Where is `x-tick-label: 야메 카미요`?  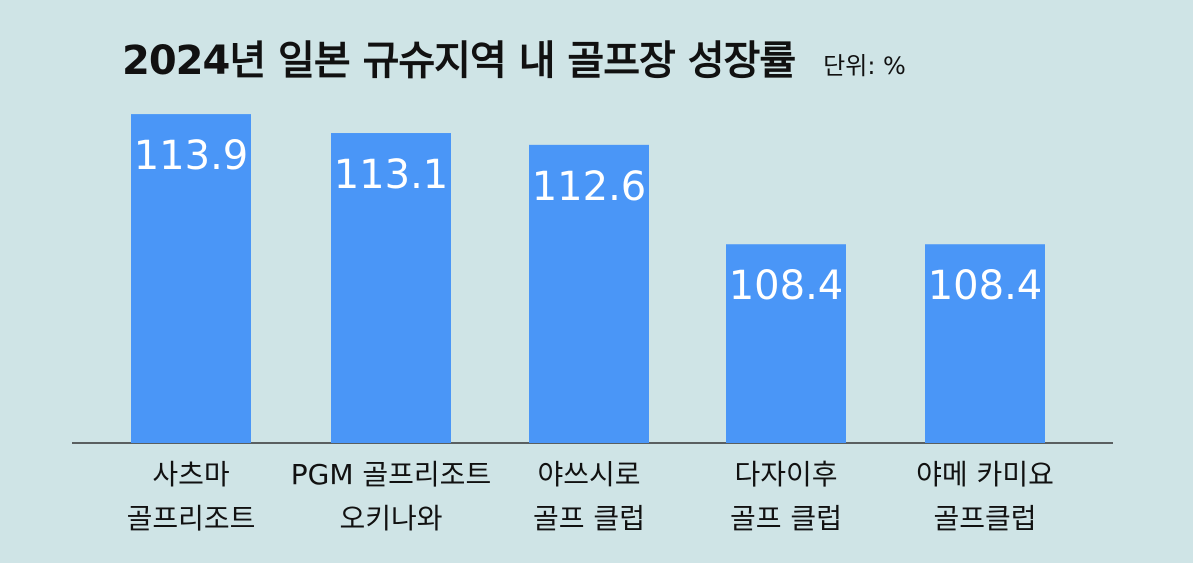
x-tick-label: 야메 카미요 is located at coordinates (985, 474).